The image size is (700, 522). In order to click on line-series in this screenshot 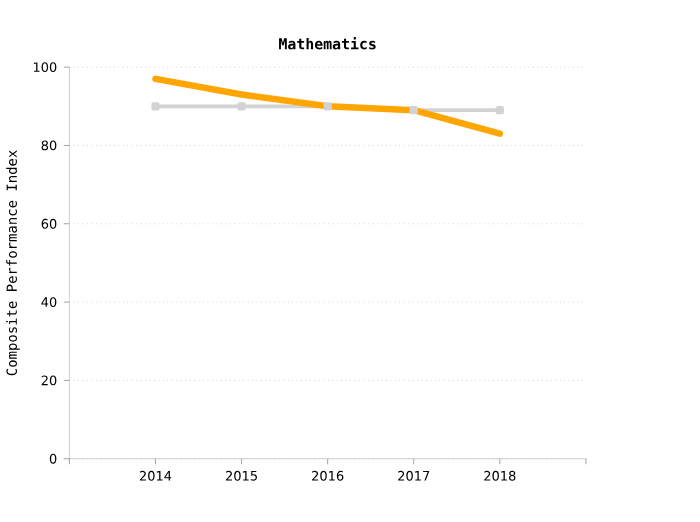, I will do `click(328, 106)`.